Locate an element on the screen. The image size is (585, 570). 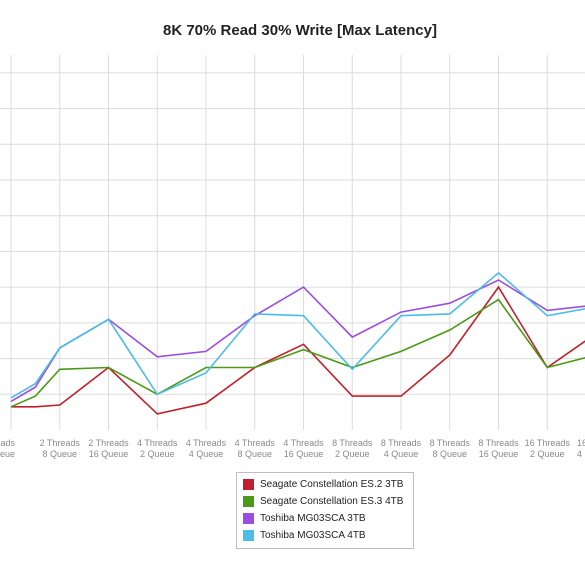
x-tick-label: 16 T is located at coordinates (581, 443).